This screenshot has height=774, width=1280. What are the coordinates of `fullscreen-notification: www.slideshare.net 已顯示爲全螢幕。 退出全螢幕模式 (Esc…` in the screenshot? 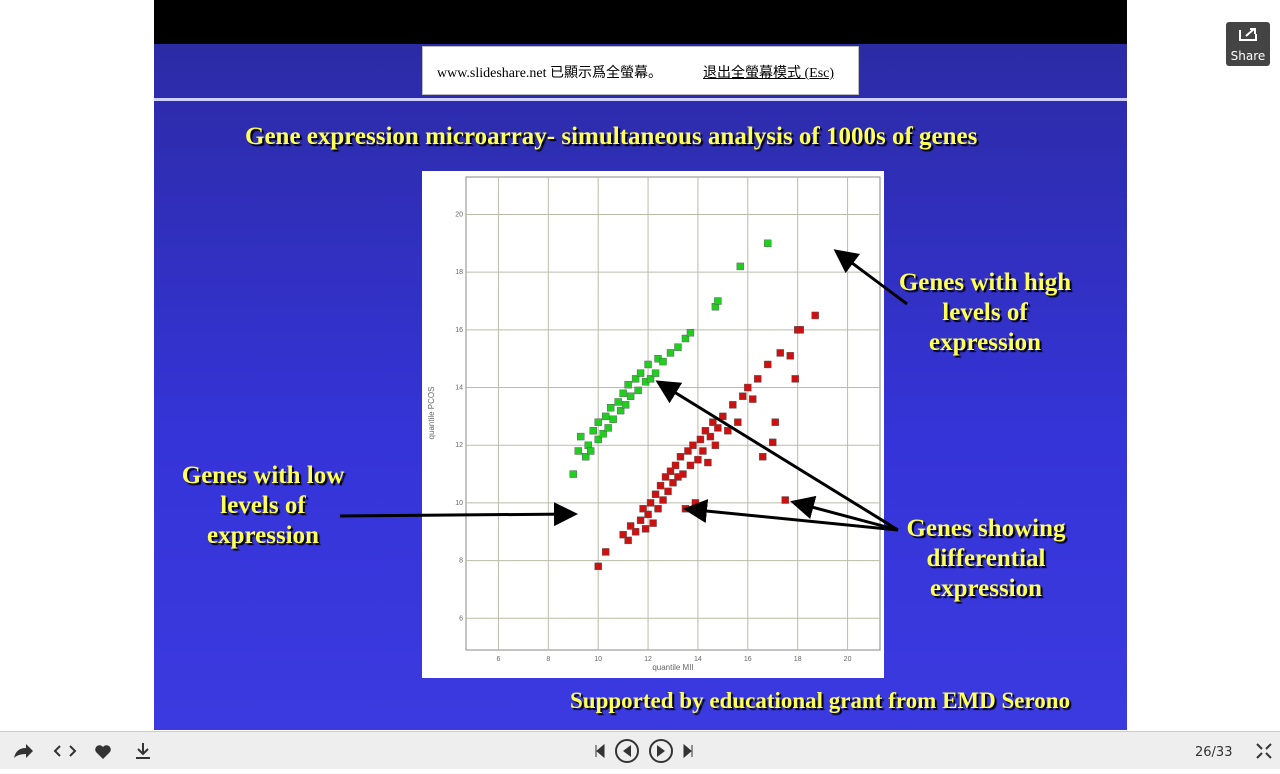 It's located at (640, 70).